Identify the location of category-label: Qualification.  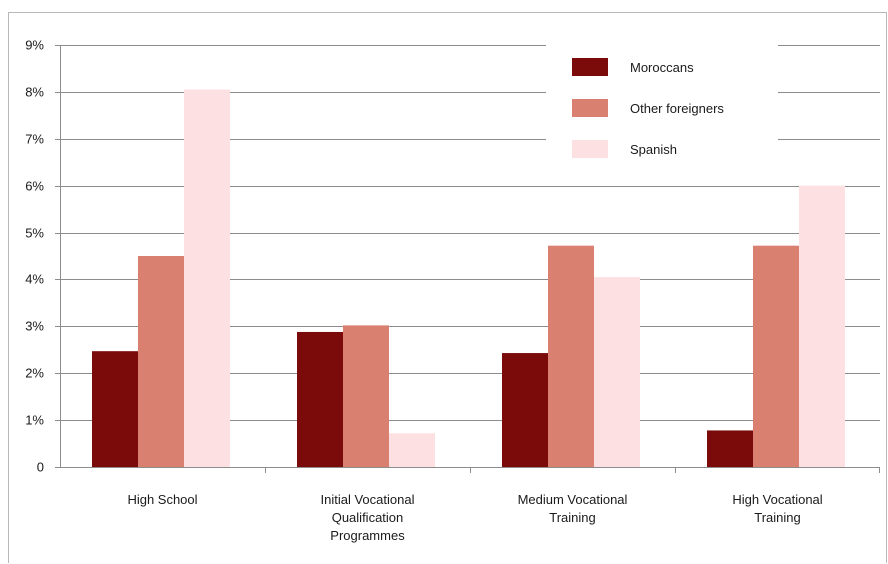
(368, 517).